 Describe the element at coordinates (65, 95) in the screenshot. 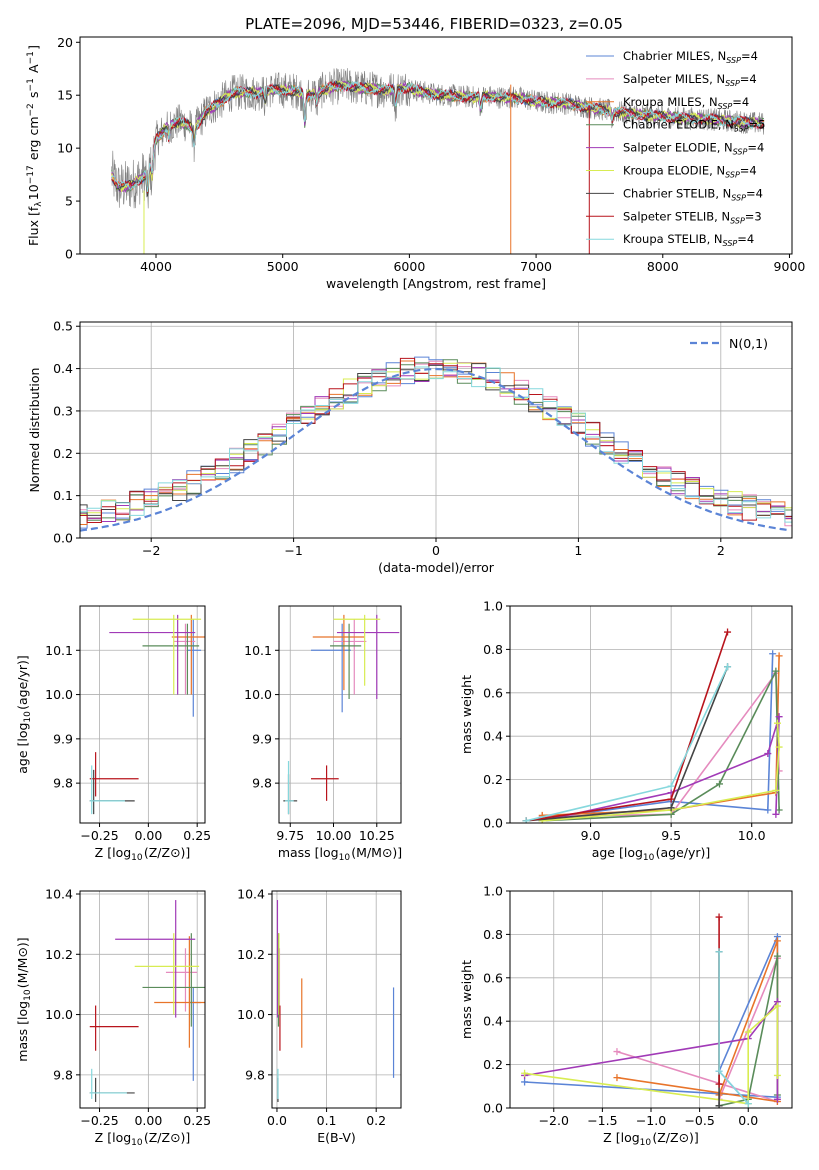

I see `y-tick-label: 15` at that location.